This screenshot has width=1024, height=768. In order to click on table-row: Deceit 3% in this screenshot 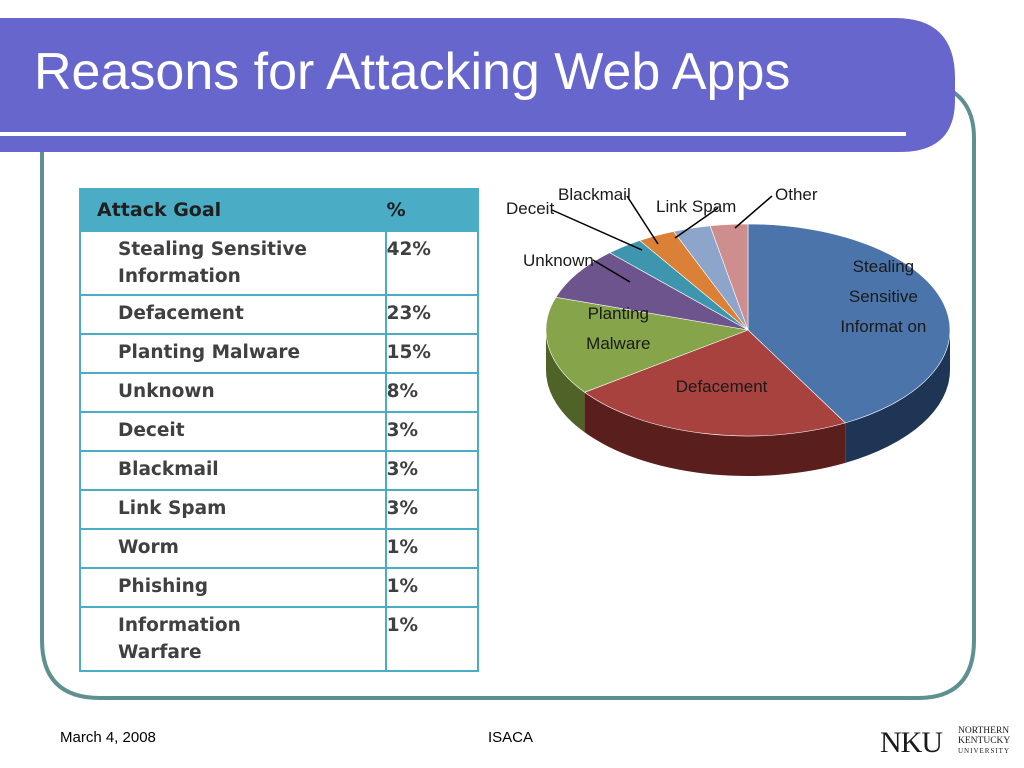, I will do `click(279, 431)`.